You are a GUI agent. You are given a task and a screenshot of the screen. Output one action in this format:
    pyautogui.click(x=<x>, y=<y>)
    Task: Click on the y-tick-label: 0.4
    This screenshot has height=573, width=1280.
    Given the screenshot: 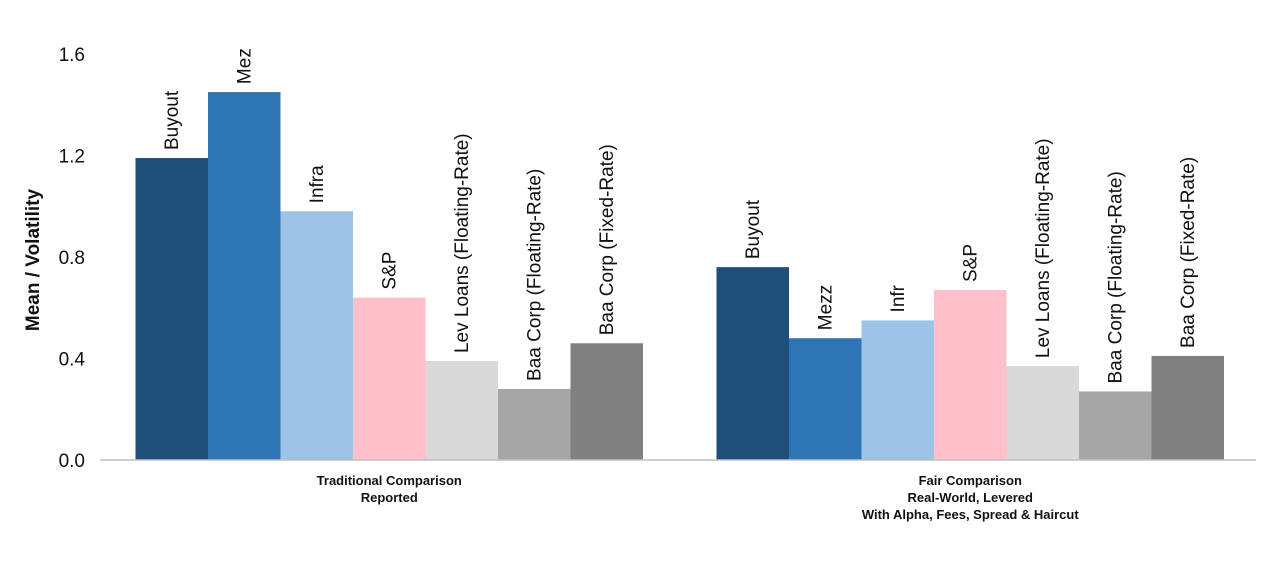 What is the action you would take?
    pyautogui.click(x=72, y=360)
    